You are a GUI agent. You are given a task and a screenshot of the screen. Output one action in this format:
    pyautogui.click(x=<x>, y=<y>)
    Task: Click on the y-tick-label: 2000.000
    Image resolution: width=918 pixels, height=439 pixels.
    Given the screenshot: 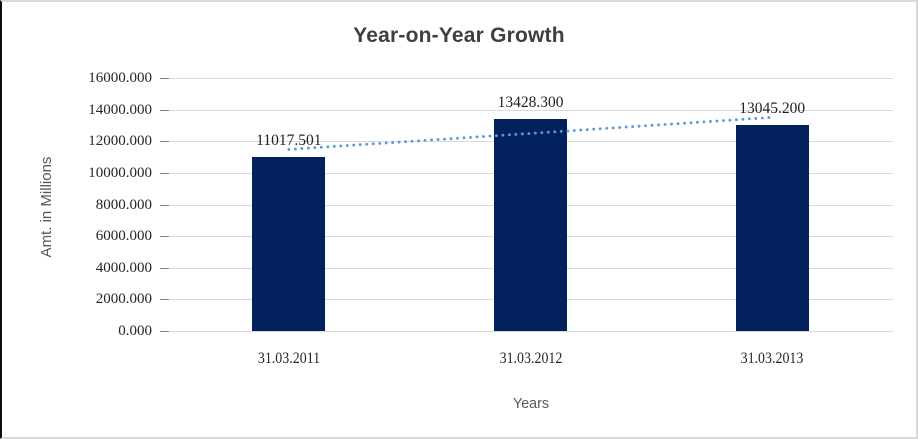 What is the action you would take?
    pyautogui.click(x=123, y=299)
    